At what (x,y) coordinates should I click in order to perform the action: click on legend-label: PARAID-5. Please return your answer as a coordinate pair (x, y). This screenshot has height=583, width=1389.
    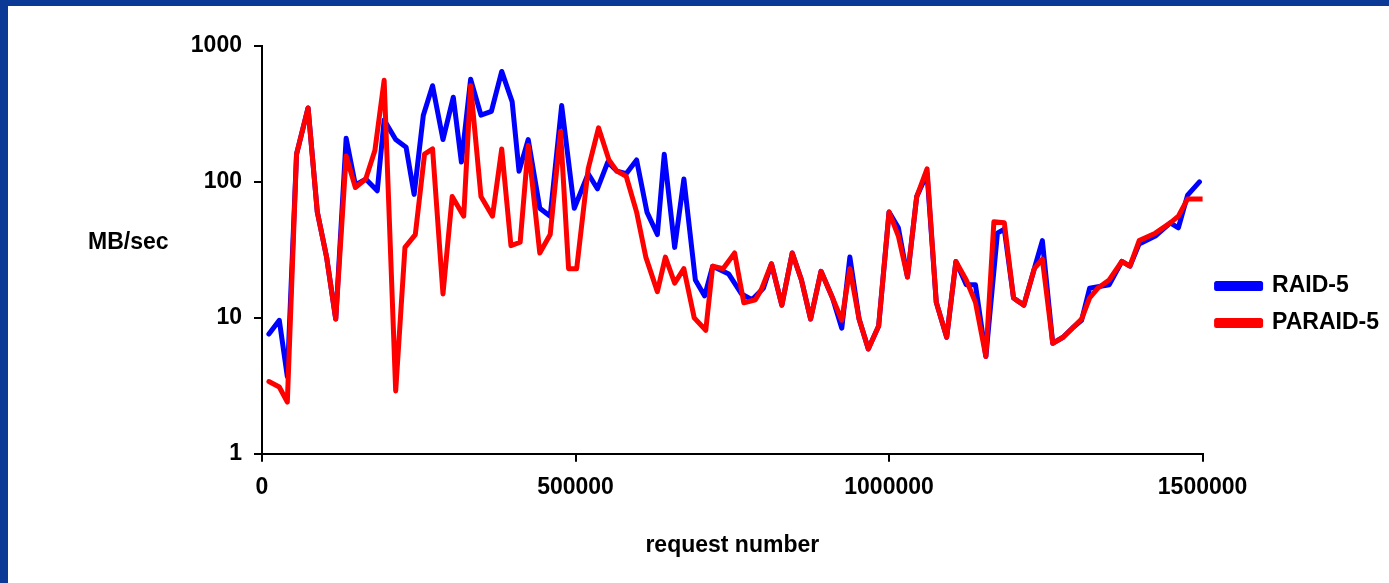
    Looking at the image, I should click on (1326, 321).